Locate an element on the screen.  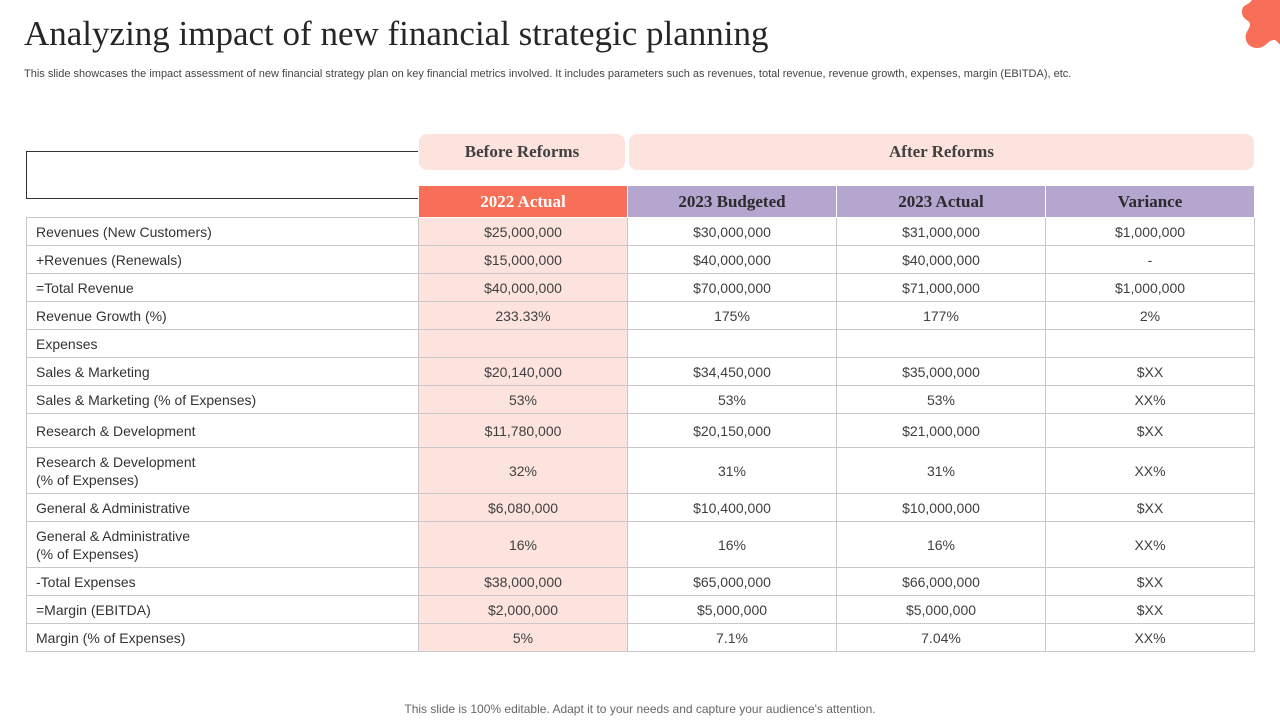
row-label-text: Sales & Marketing (% of Expenses) is located at coordinates (146, 399).